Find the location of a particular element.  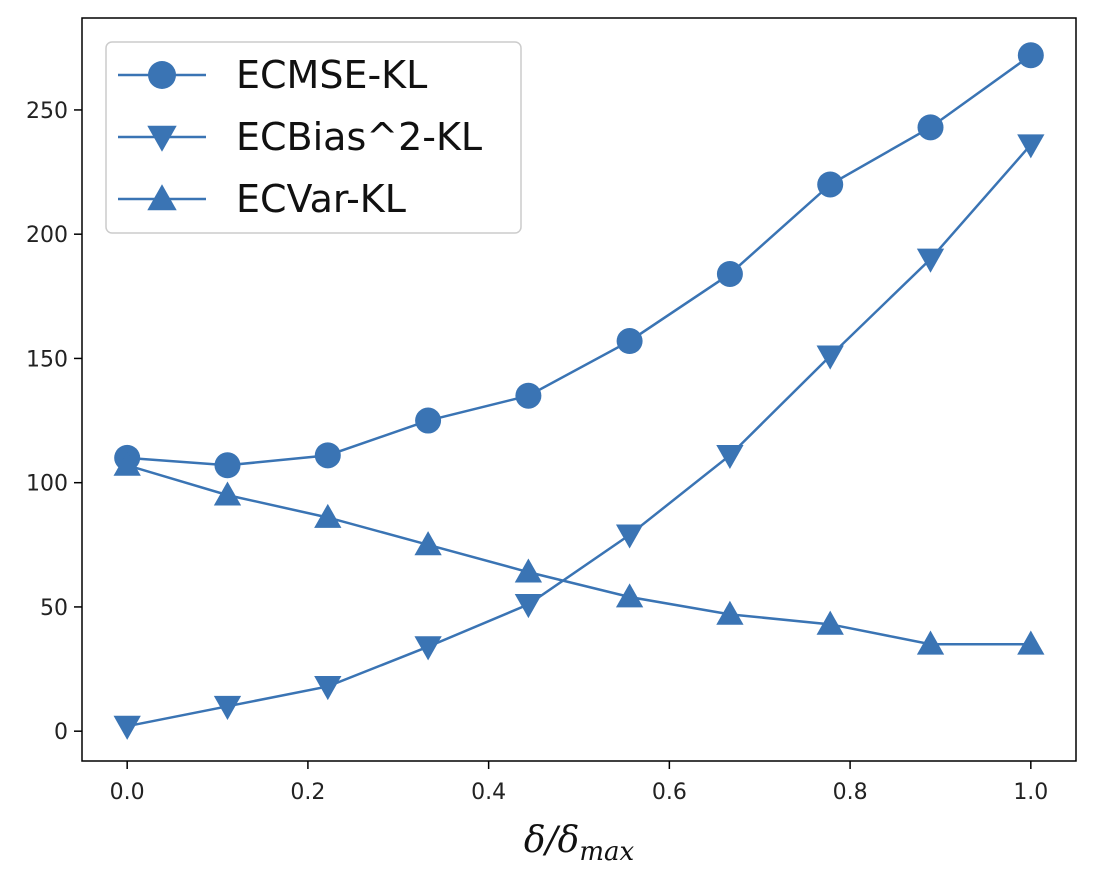

x-tick-label: 0.2 is located at coordinates (307, 792).